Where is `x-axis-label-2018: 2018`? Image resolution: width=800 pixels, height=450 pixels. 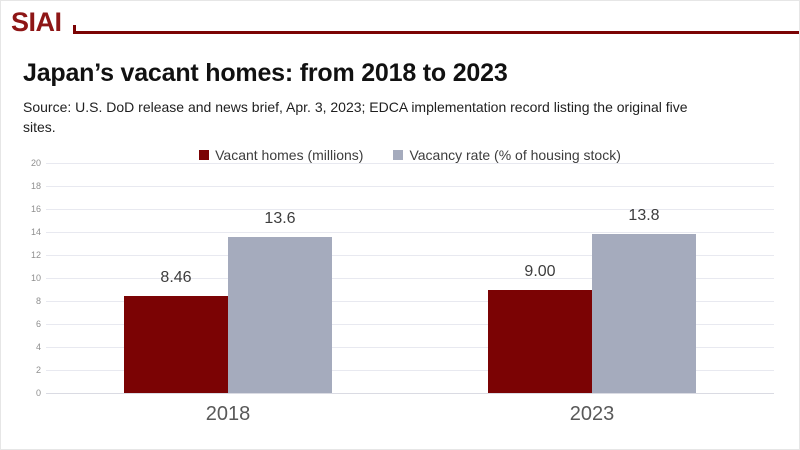
x-axis-label-2018: 2018 is located at coordinates (228, 414).